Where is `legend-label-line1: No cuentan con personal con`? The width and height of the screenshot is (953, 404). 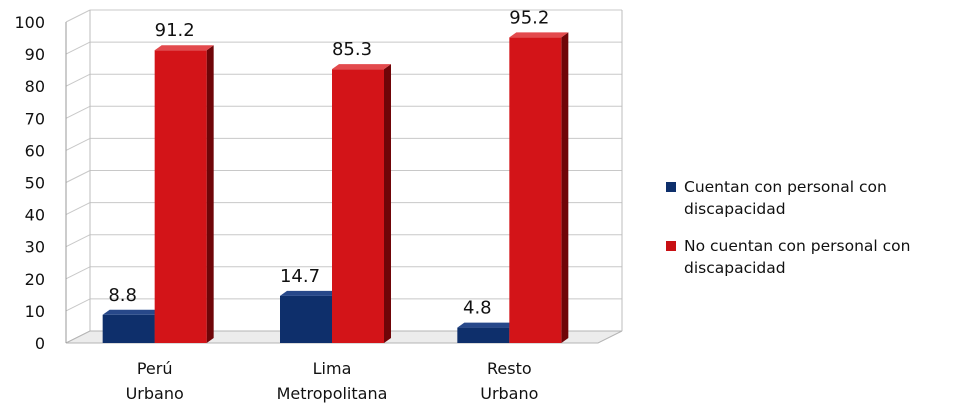 legend-label-line1: No cuentan con personal con is located at coordinates (797, 246).